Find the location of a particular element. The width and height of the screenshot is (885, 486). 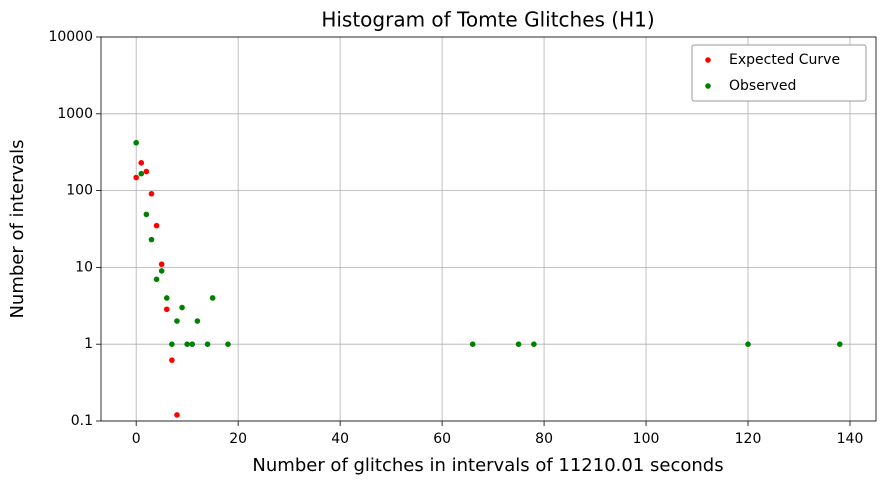

y-tick-label: 1000 is located at coordinates (75, 114).